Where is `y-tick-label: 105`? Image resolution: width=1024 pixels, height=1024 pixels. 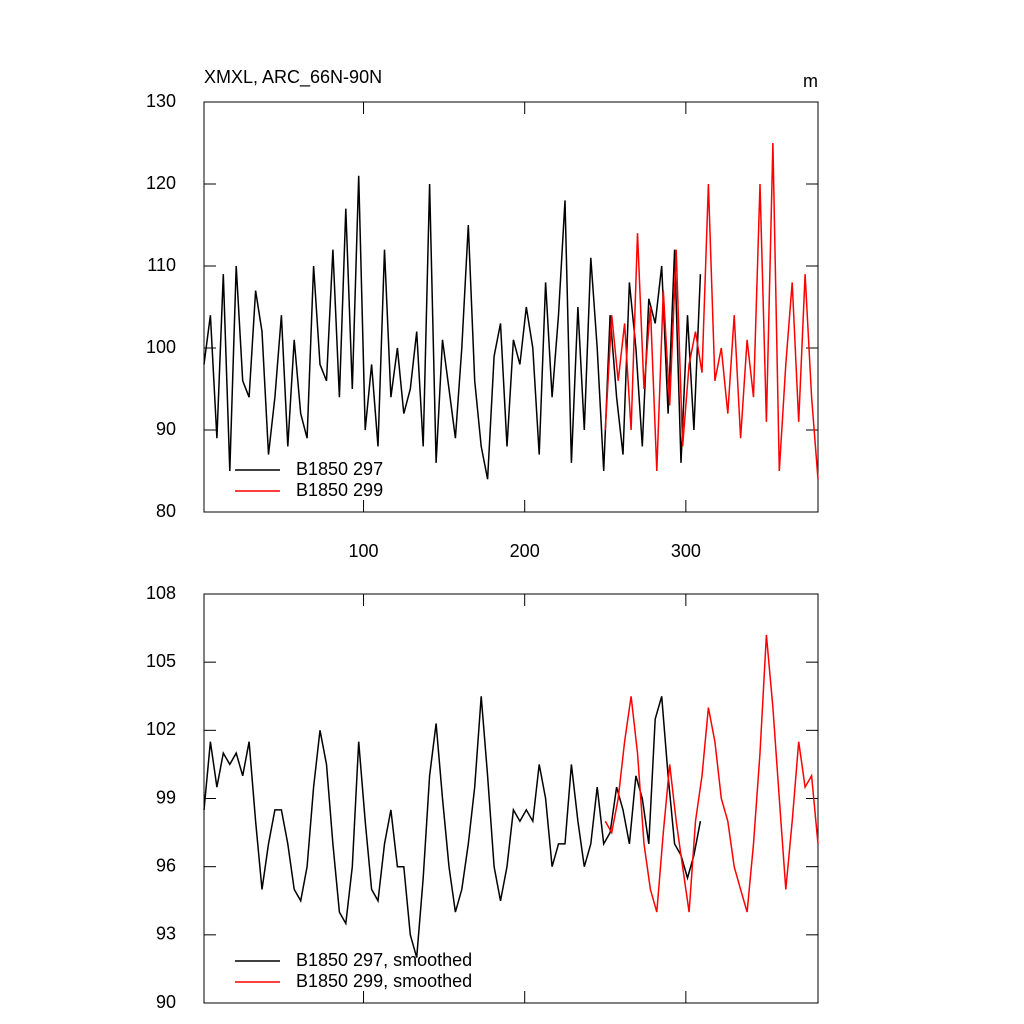
y-tick-label: 105 is located at coordinates (161, 661).